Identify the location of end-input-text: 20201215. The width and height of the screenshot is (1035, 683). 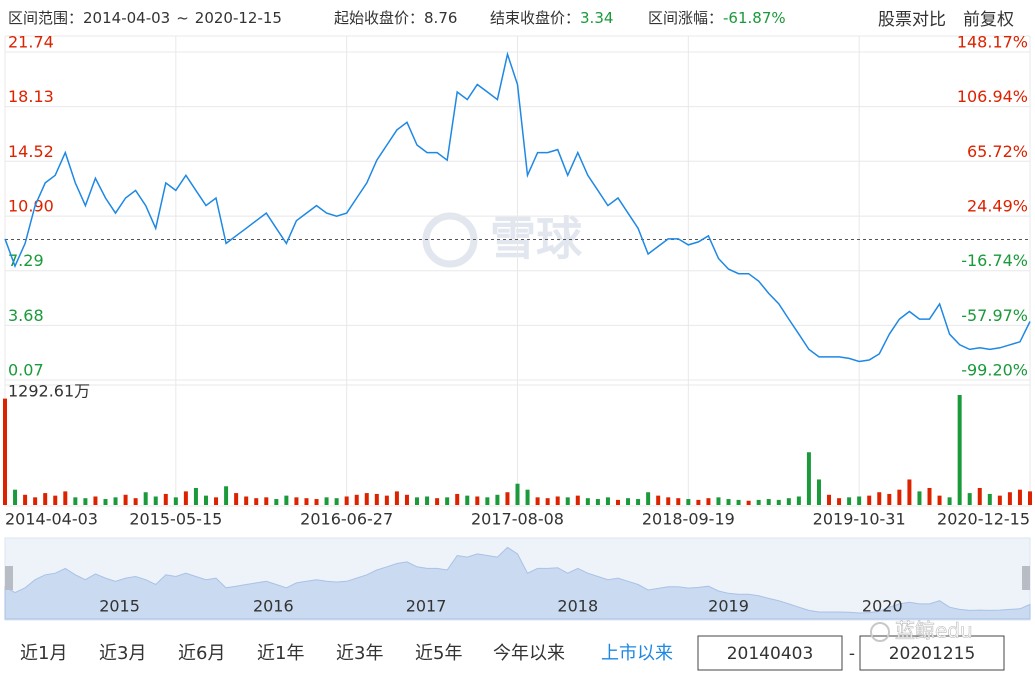
(932, 654).